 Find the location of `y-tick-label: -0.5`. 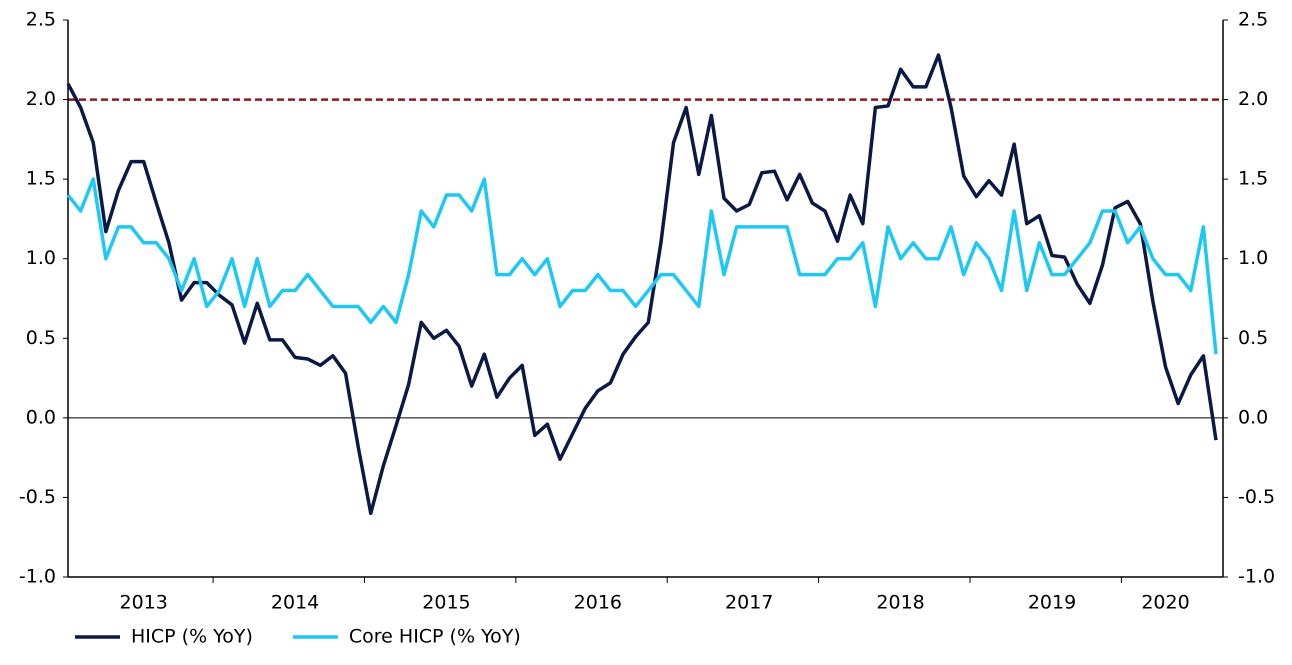

y-tick-label: -0.5 is located at coordinates (37, 497).